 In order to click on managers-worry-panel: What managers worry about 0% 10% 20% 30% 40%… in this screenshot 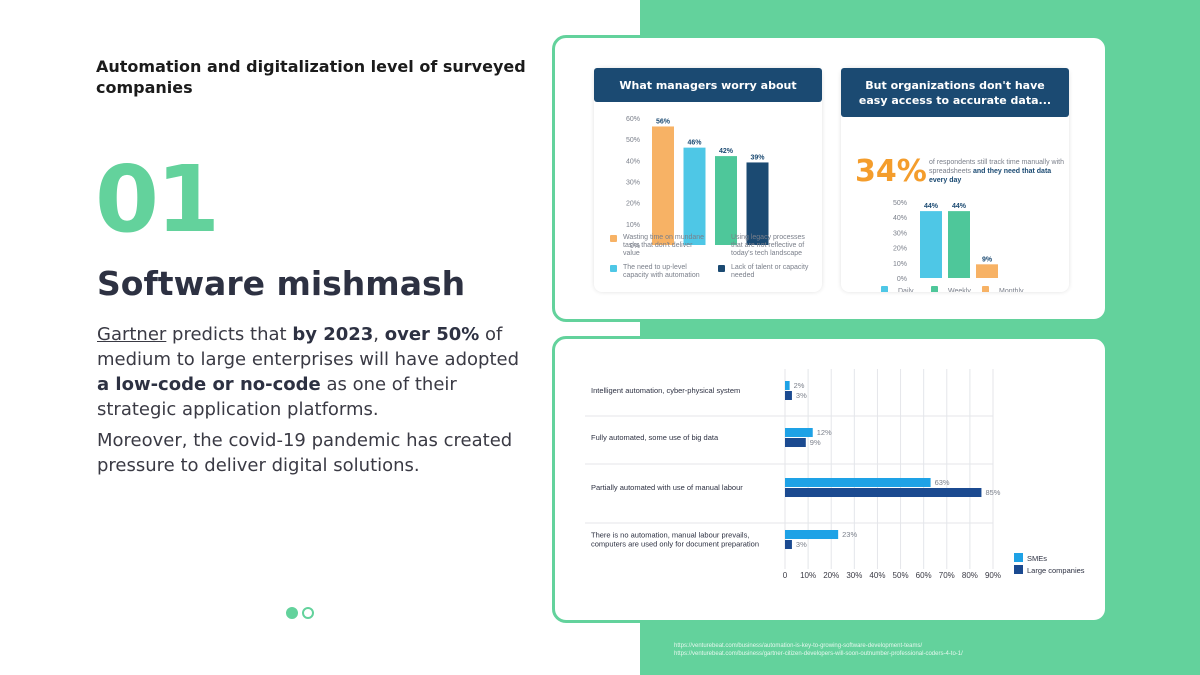, I will do `click(708, 180)`.